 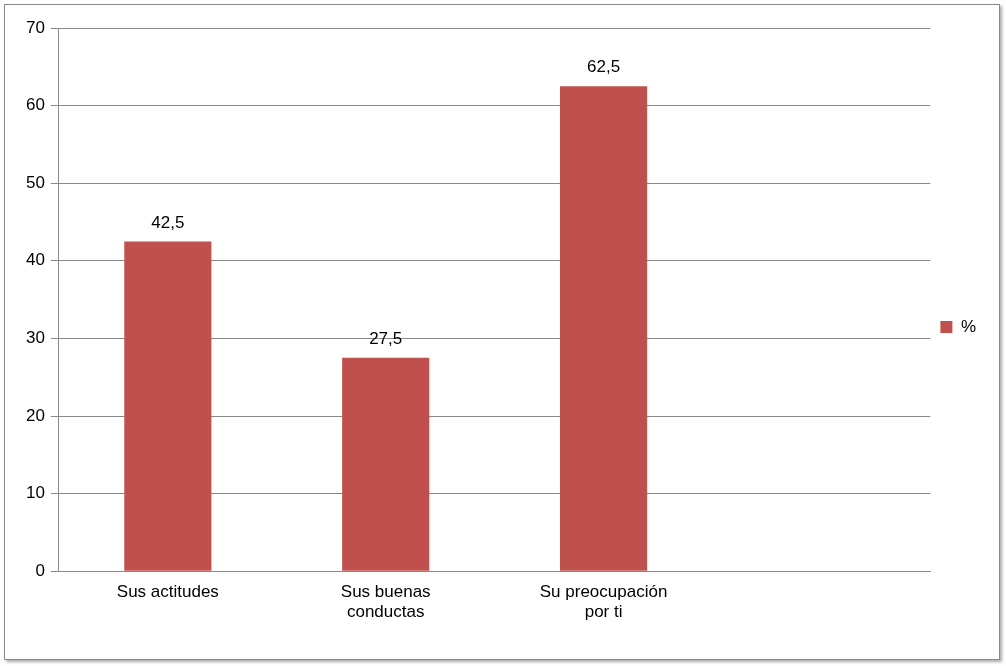 What do you see at coordinates (35, 182) in the screenshot?
I see `y-tick-label: 50` at bounding box center [35, 182].